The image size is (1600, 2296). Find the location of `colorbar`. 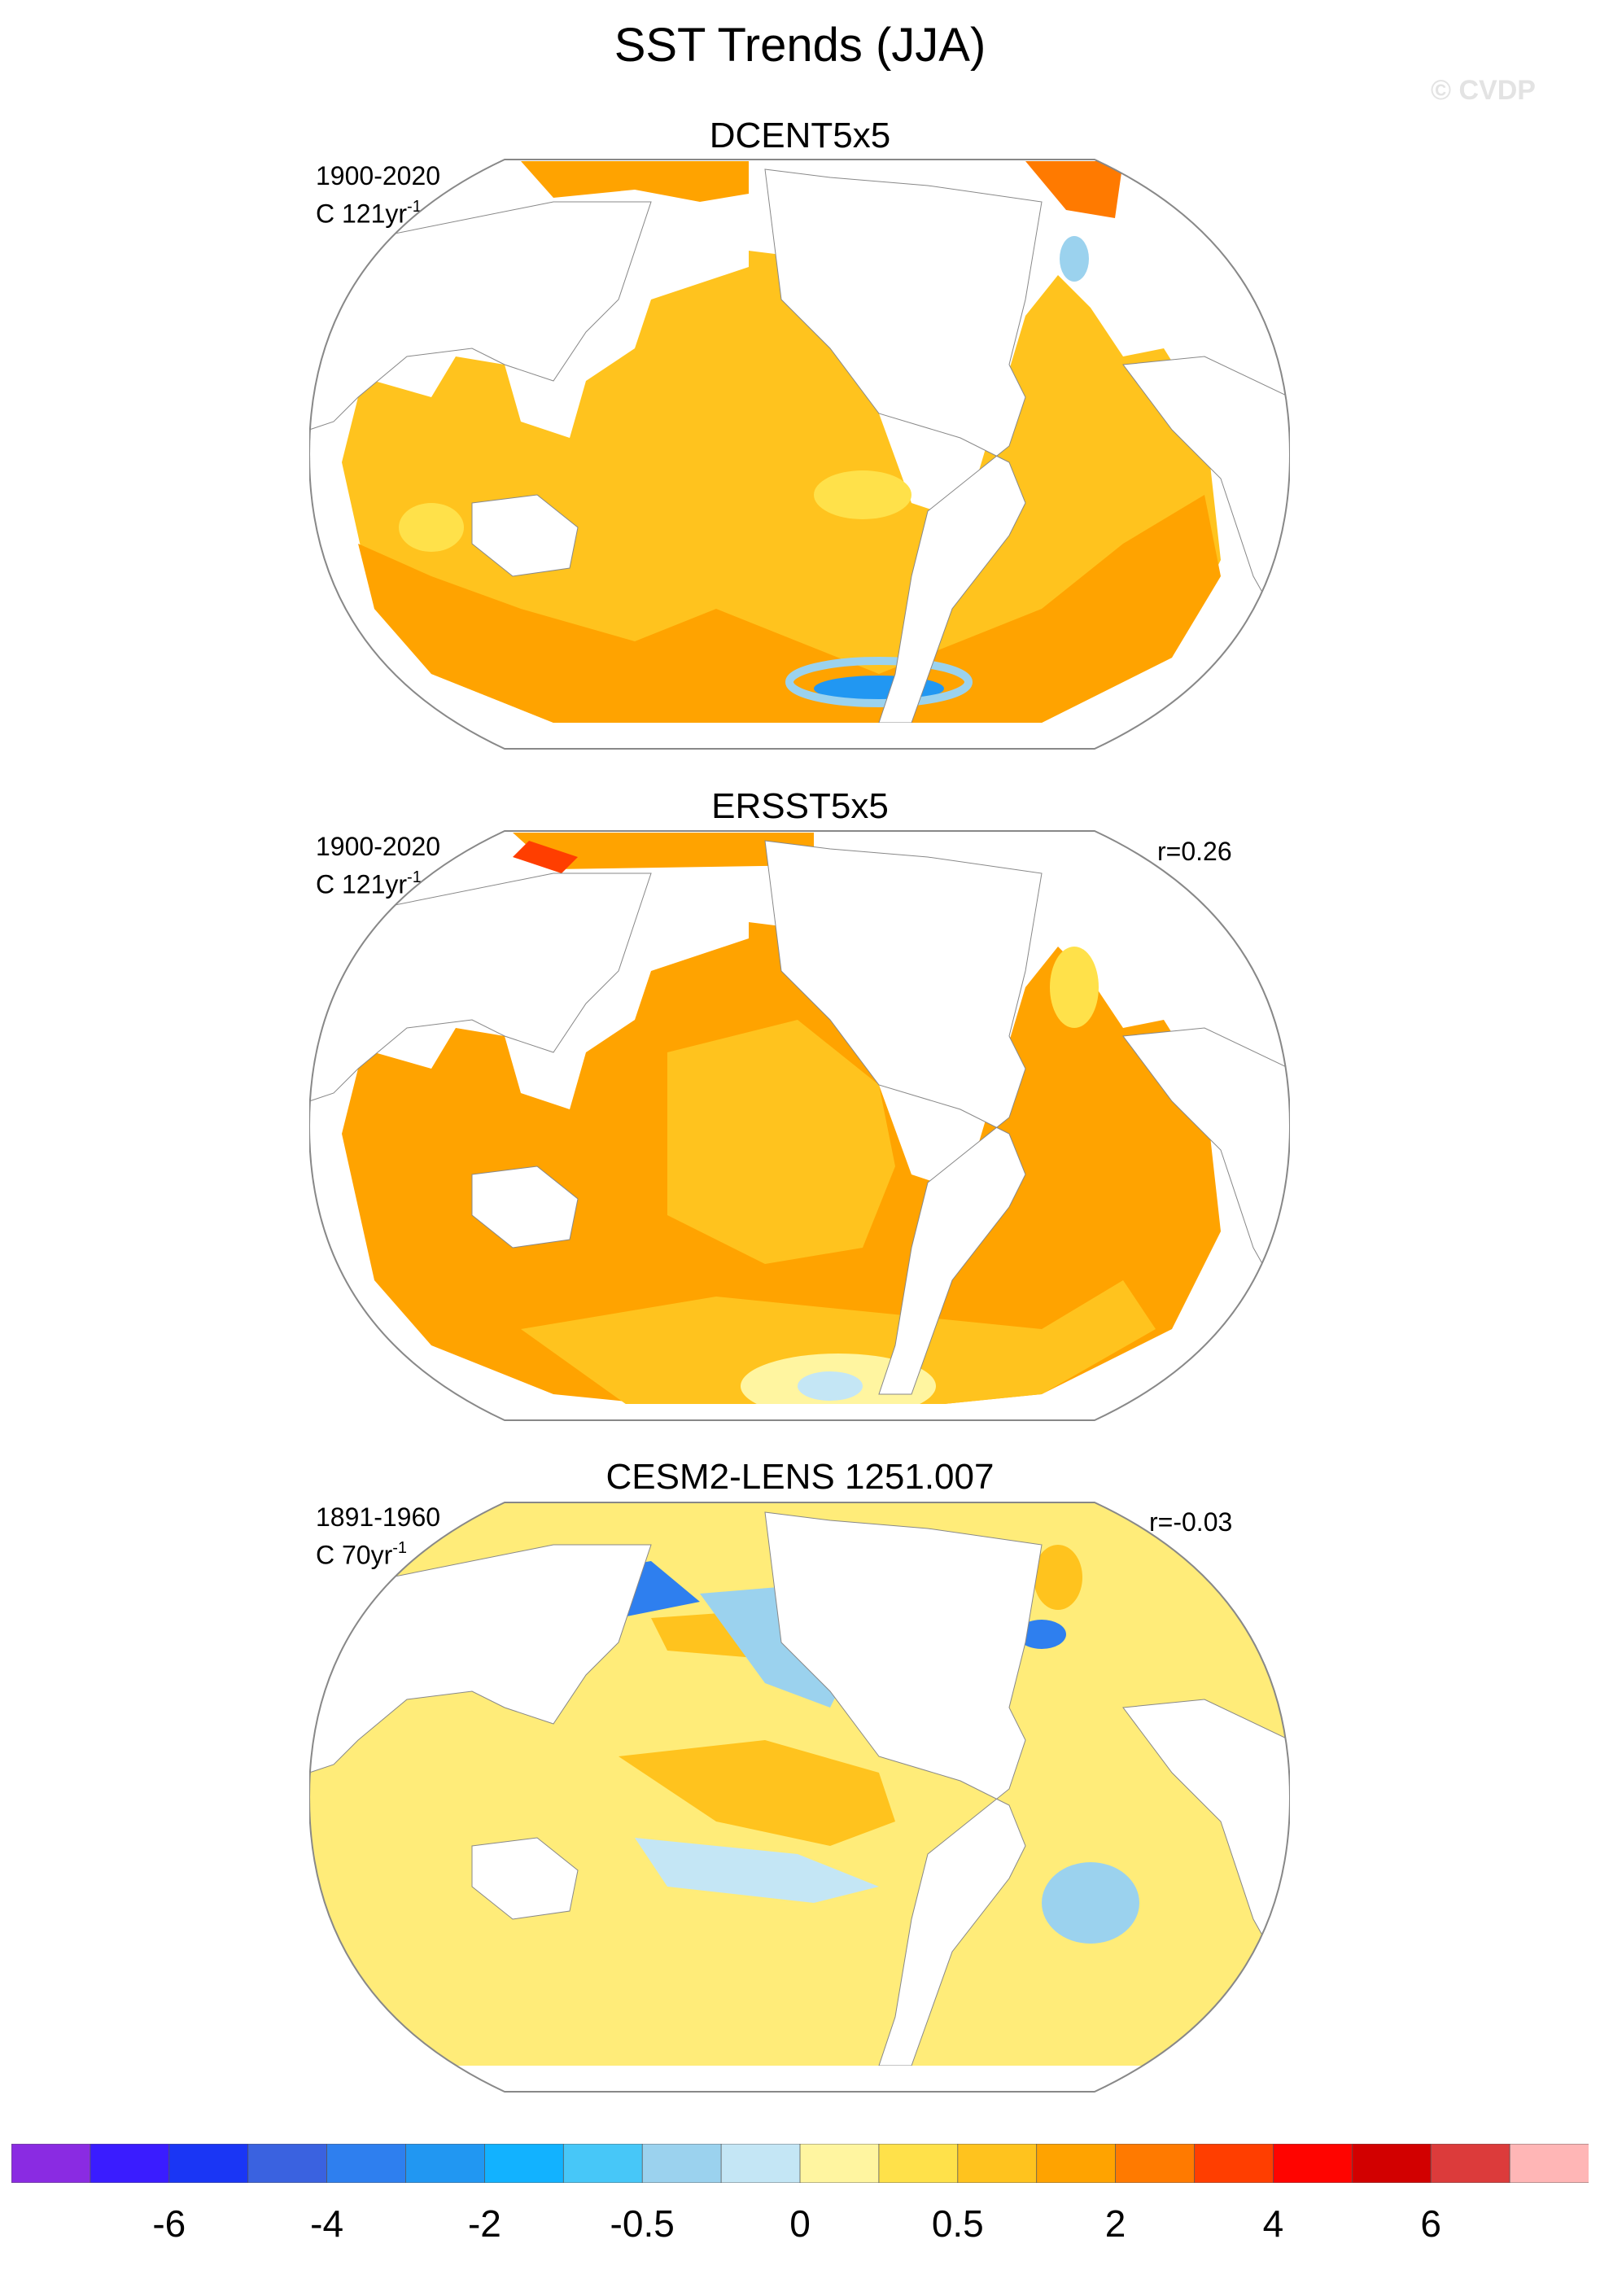

colorbar is located at coordinates (800, 2163).